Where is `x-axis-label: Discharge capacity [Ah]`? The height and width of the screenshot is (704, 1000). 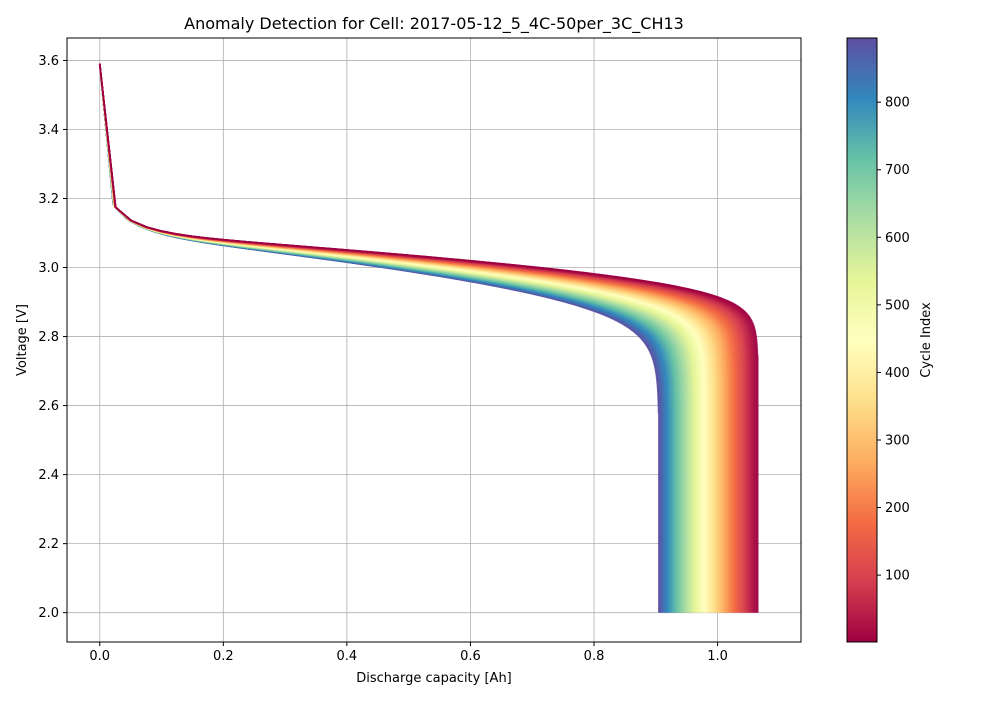 x-axis-label: Discharge capacity [Ah] is located at coordinates (434, 678).